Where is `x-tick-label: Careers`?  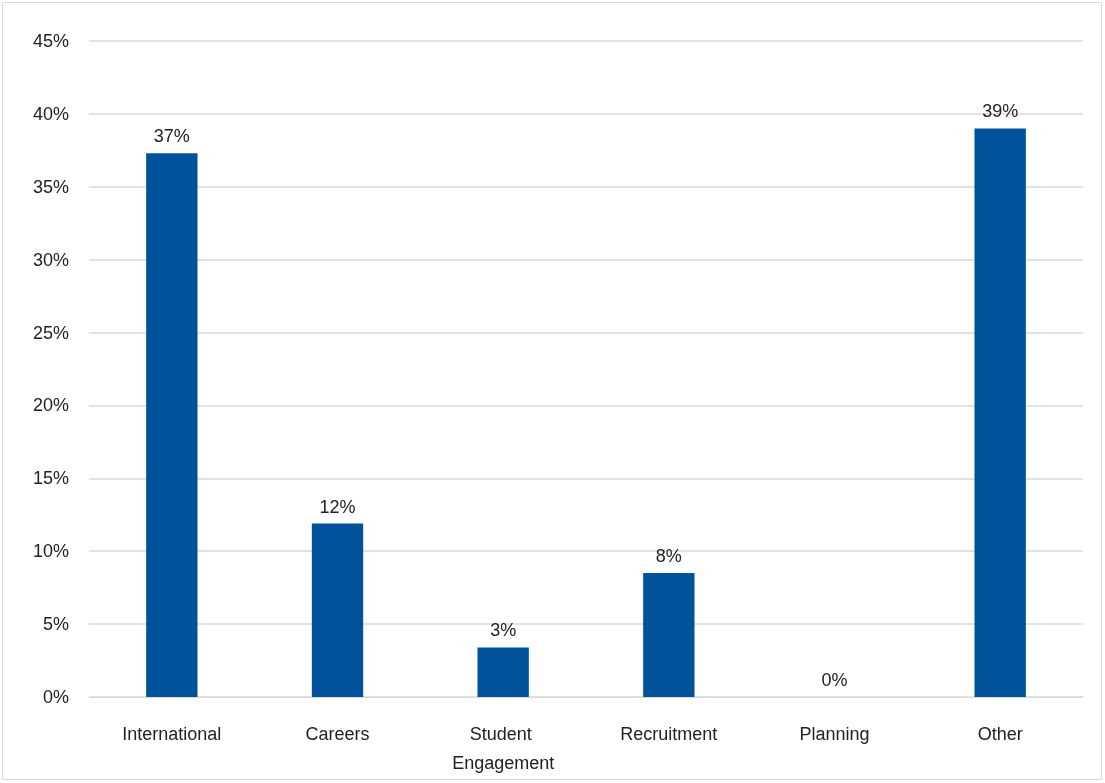
x-tick-label: Careers is located at coordinates (337, 733).